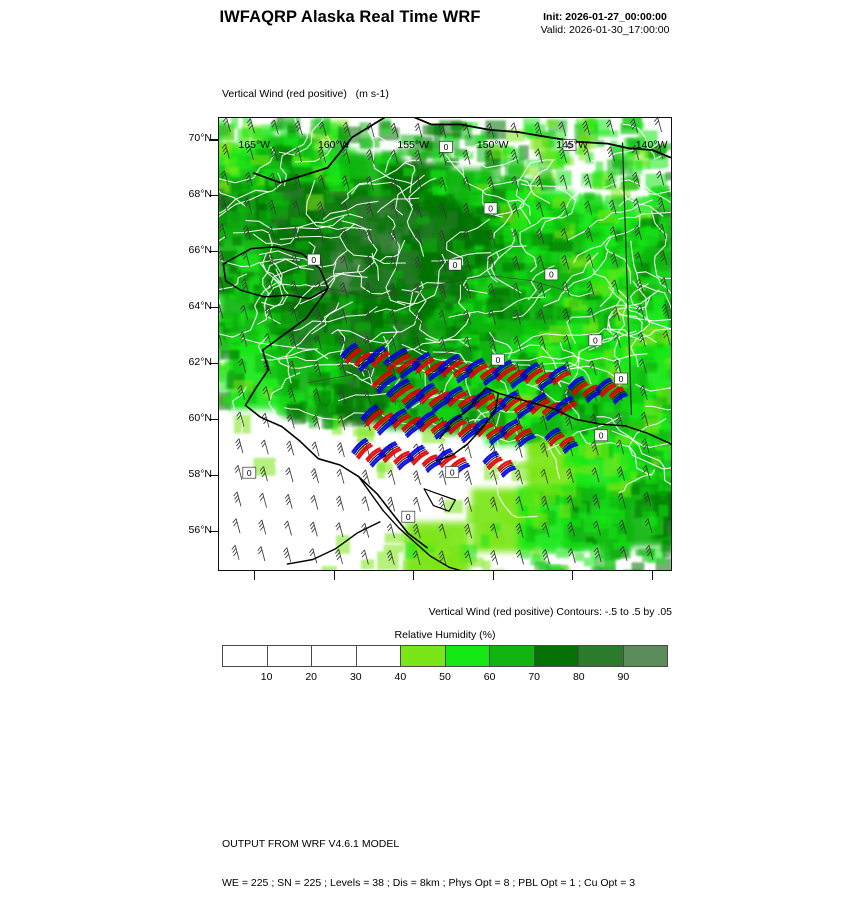  What do you see at coordinates (579, 677) in the screenshot?
I see `colorbar-tick-label: 80` at bounding box center [579, 677].